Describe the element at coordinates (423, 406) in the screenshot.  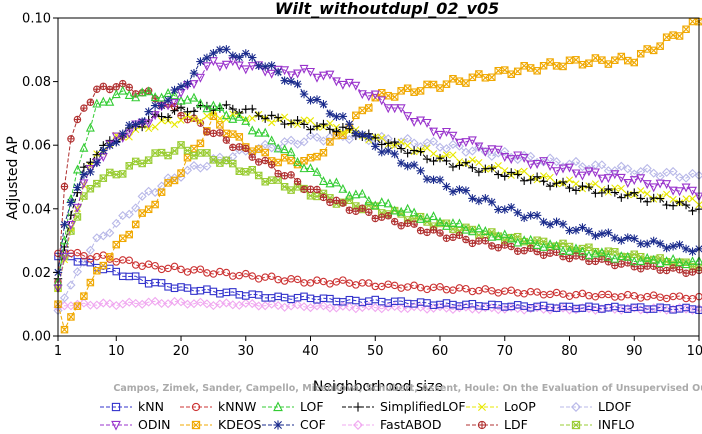
I see `legend-label: SimplifiedLOF` at that location.